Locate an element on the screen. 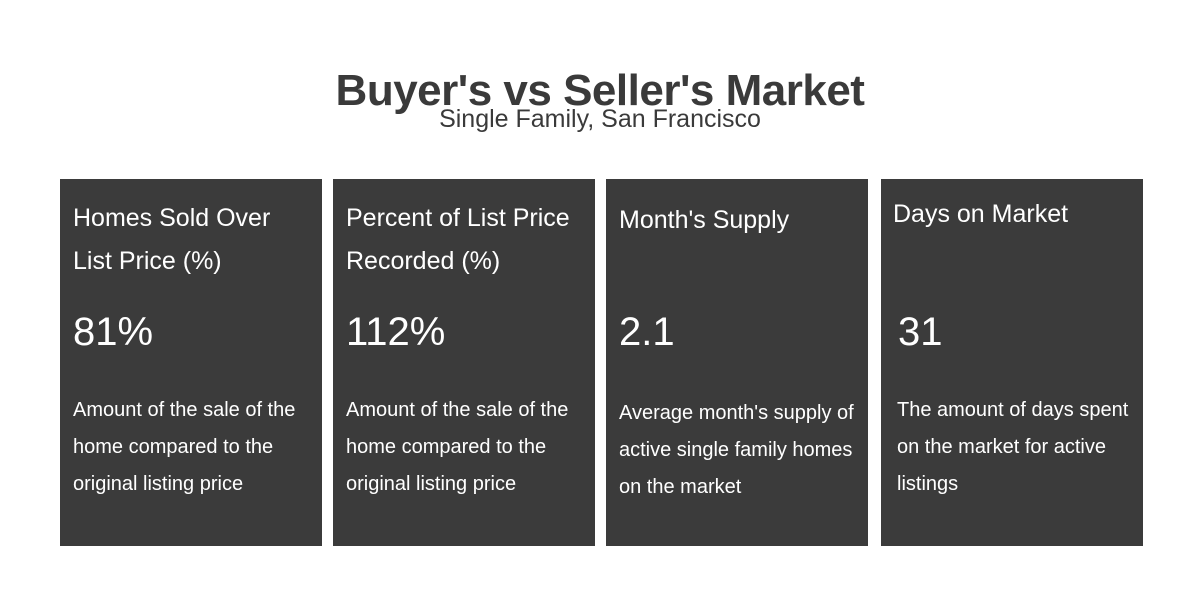 The height and width of the screenshot is (601, 1200). card-heading: Days on Market is located at coordinates (981, 214).